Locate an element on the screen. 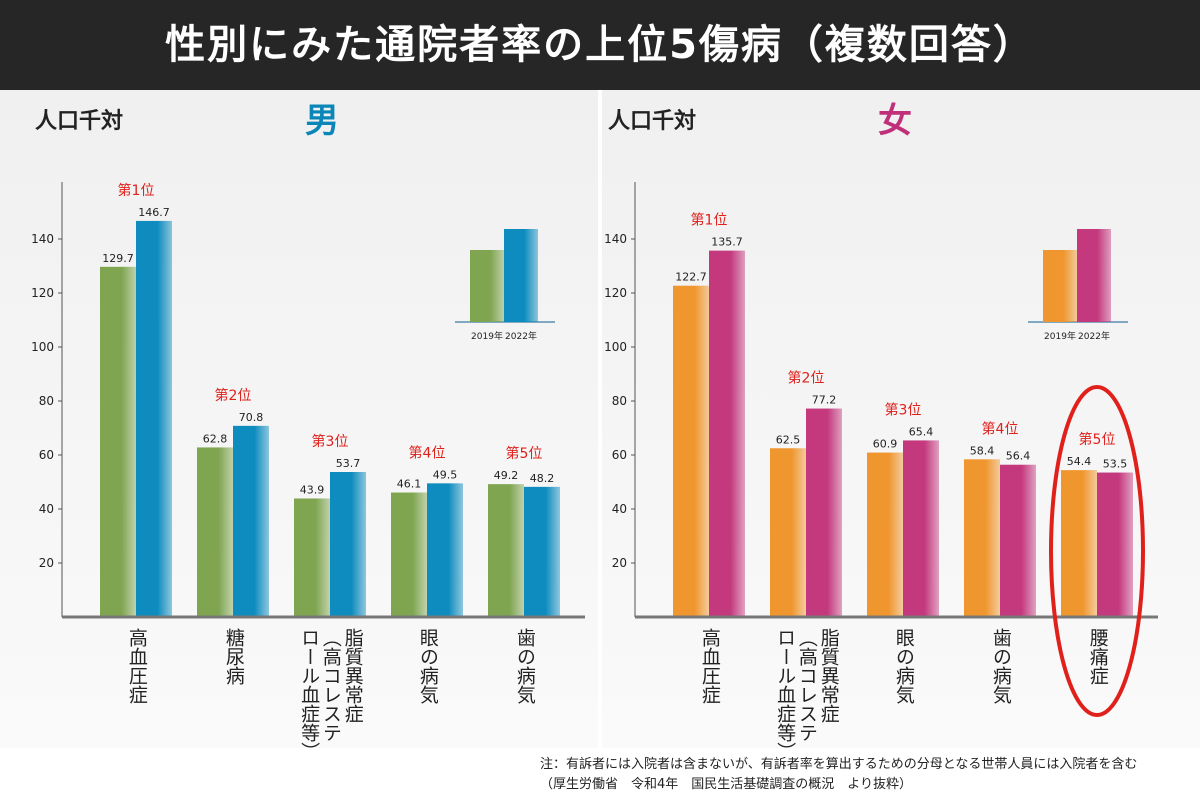 The width and height of the screenshot is (1200, 800). value-label: 135.7 is located at coordinates (727, 242).